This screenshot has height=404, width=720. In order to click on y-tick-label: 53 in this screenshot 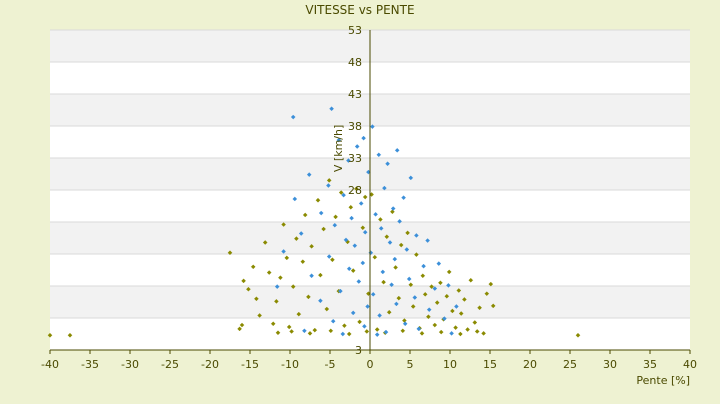, I will do `click(355, 30)`.